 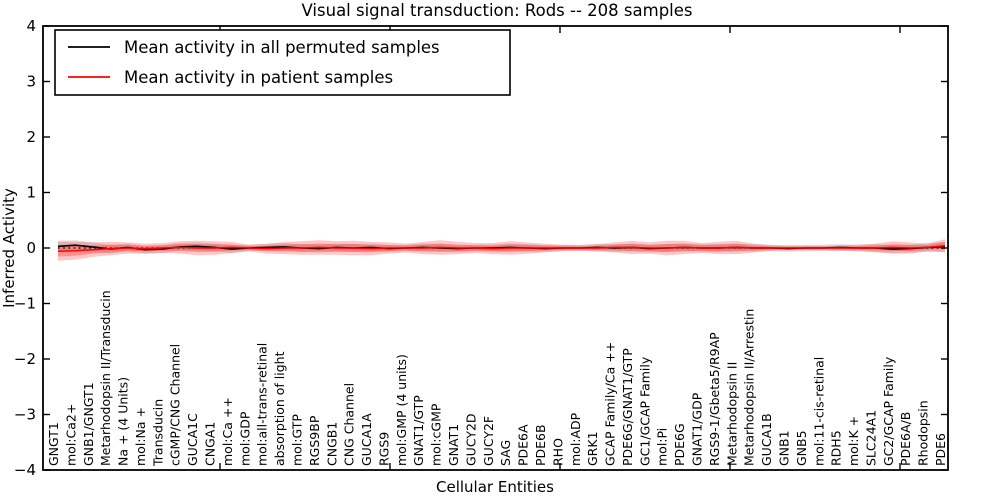 I want to click on x-category-label: mol:11-cis-retinal, so click(x=818, y=411).